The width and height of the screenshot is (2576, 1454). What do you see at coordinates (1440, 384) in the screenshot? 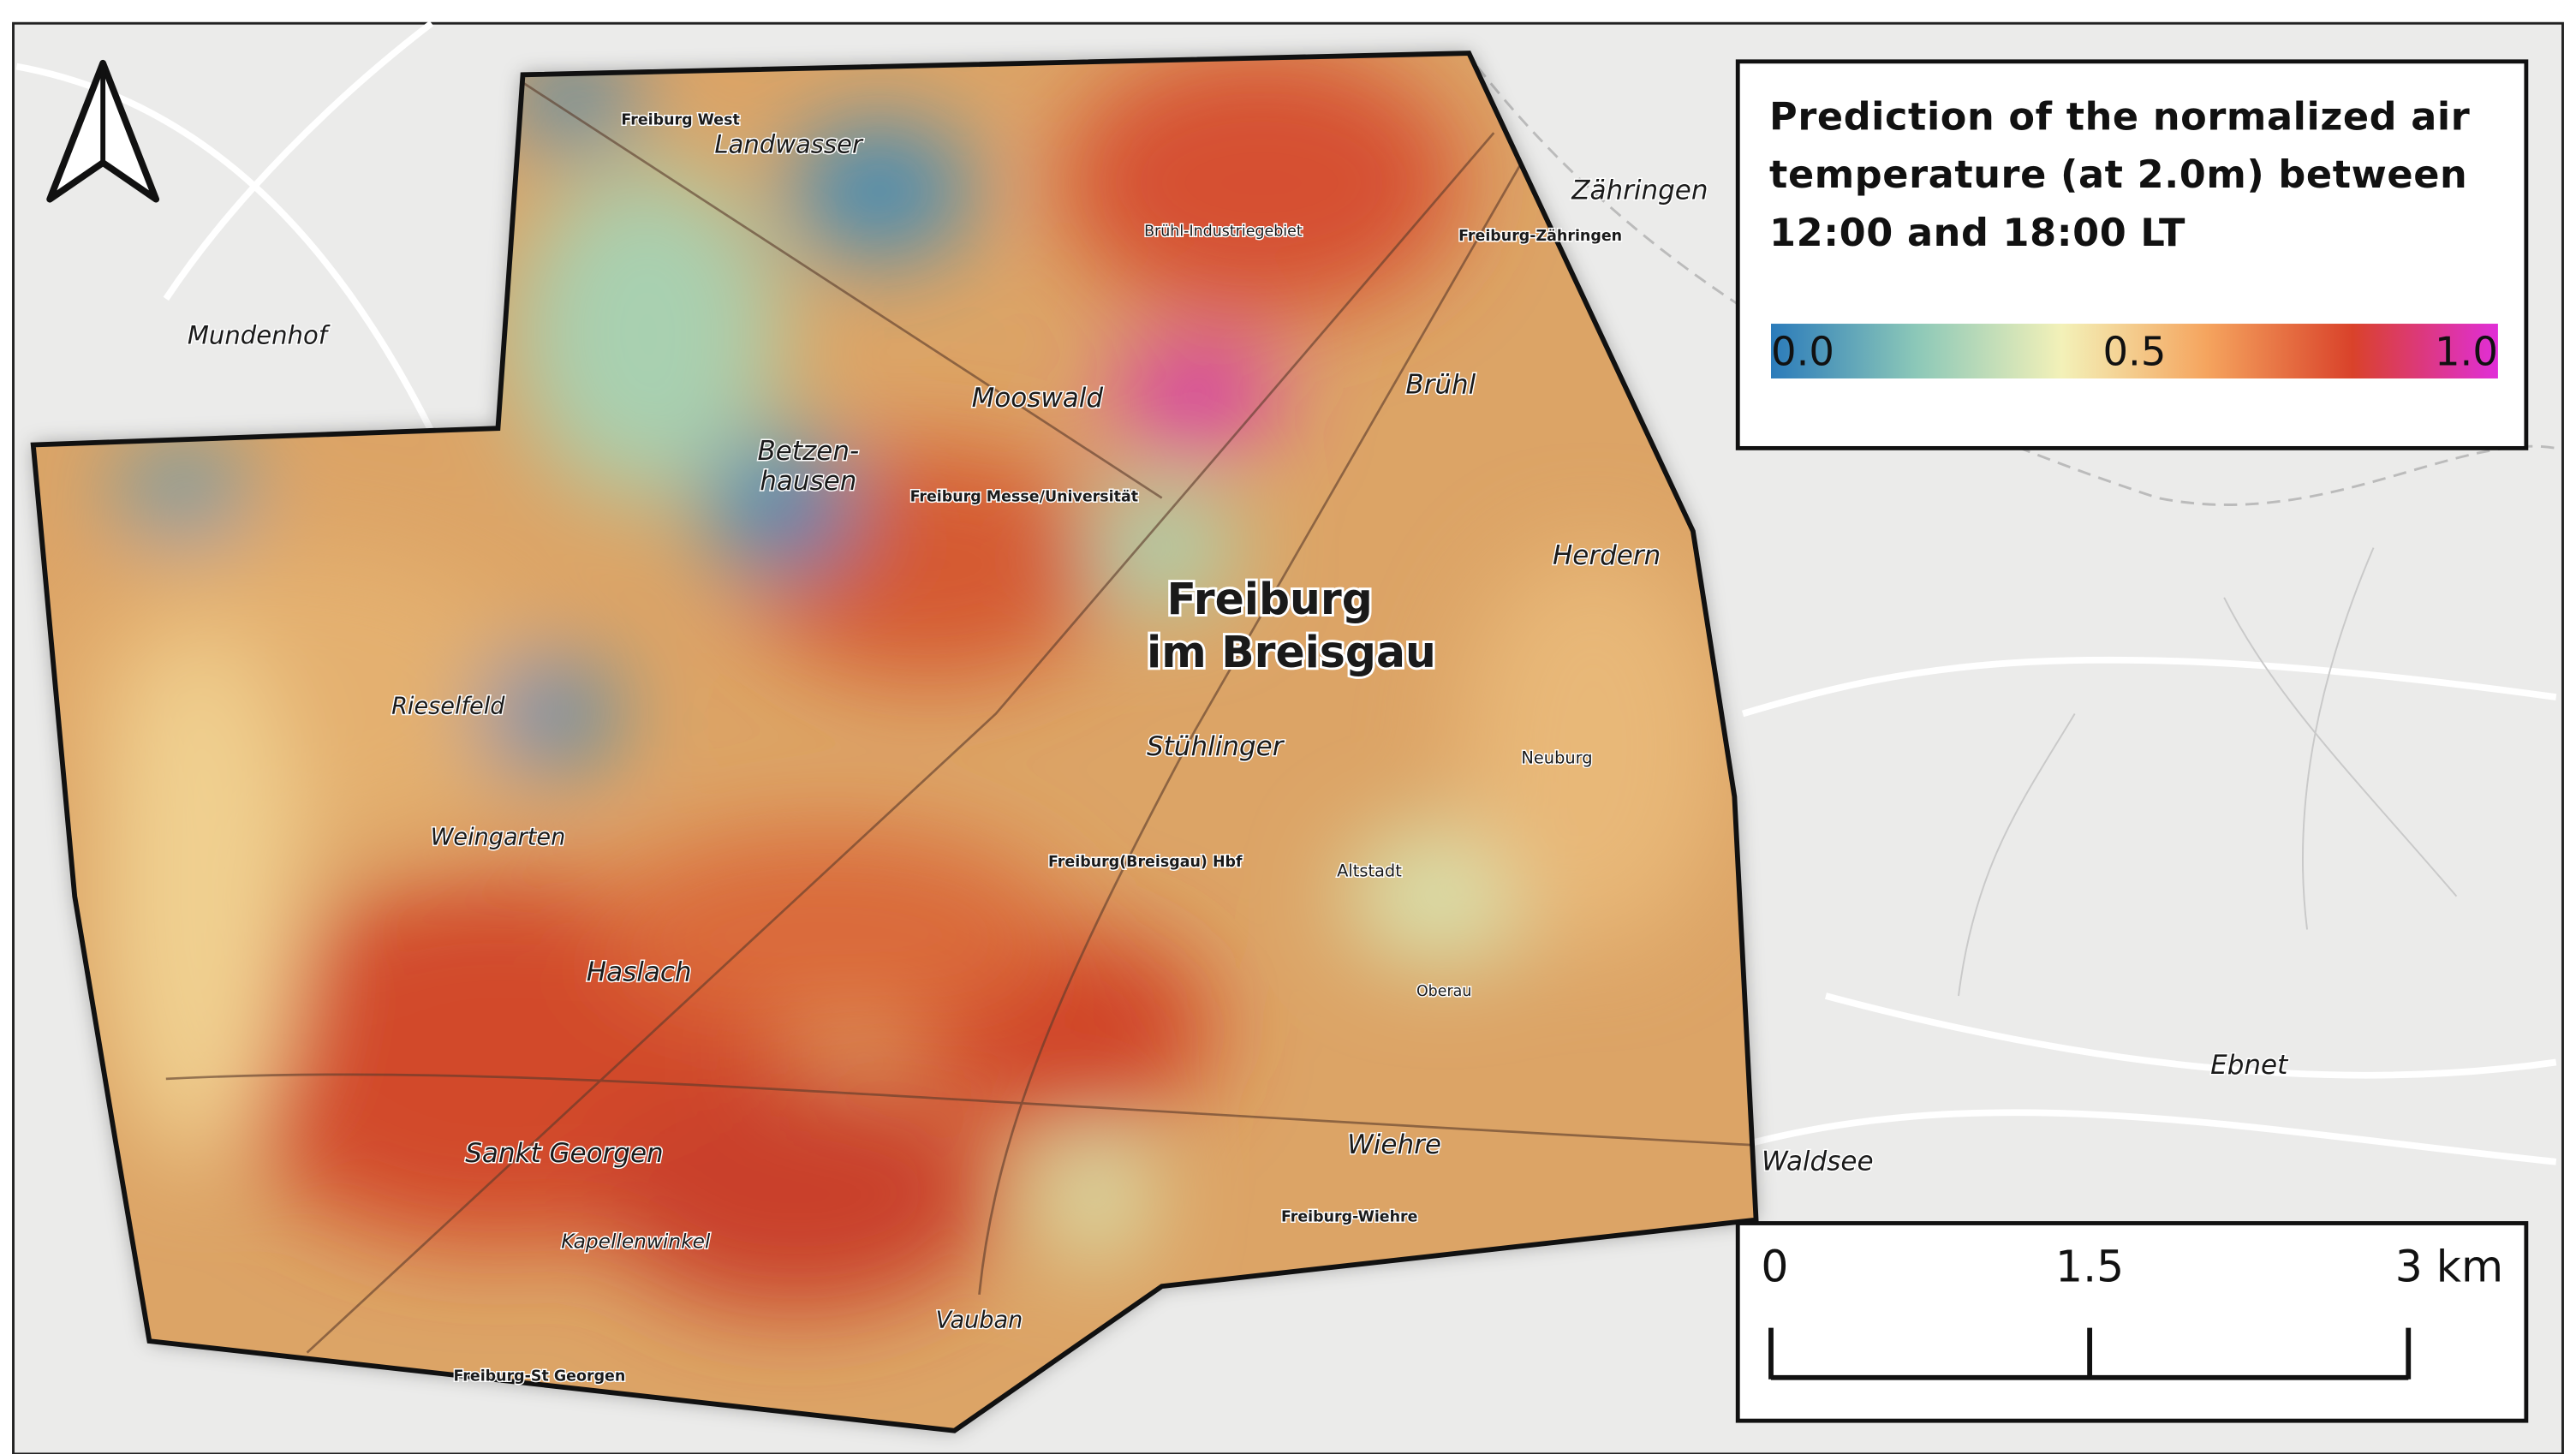
I see `place-label: Brühl` at bounding box center [1440, 384].